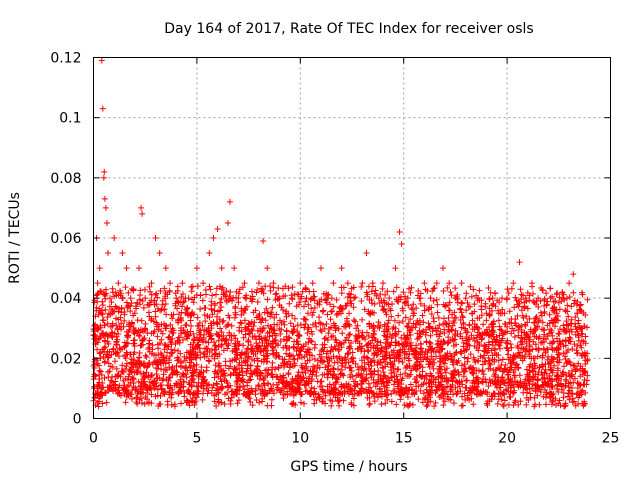 Image resolution: width=640 pixels, height=480 pixels. What do you see at coordinates (77, 420) in the screenshot?
I see `y-tick-label: 0` at bounding box center [77, 420].